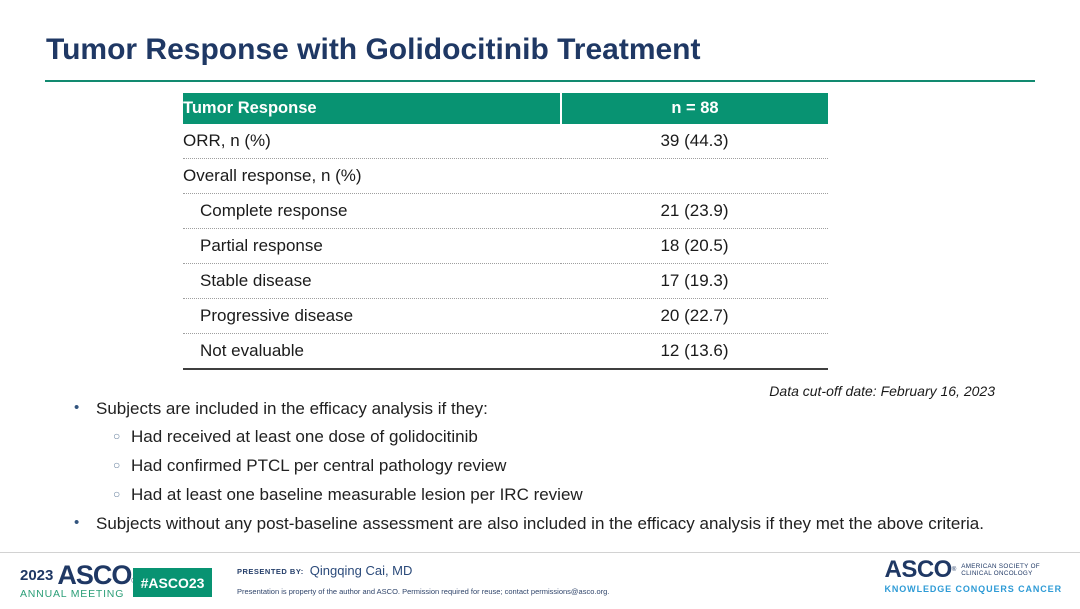 The height and width of the screenshot is (609, 1080). I want to click on annual-meeting-label: ANNUAL MEETING, so click(72, 594).